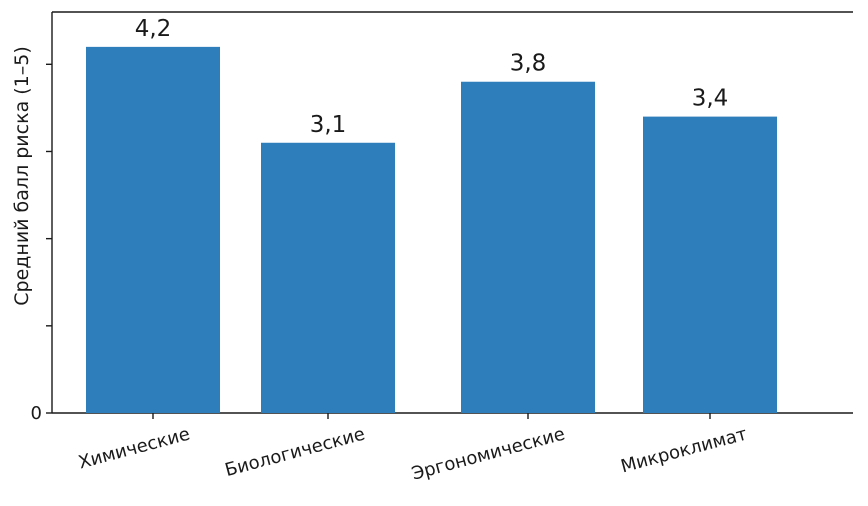 This screenshot has height=506, width=868. What do you see at coordinates (488, 454) in the screenshot?
I see `x-tick-label: Эргономические` at bounding box center [488, 454].